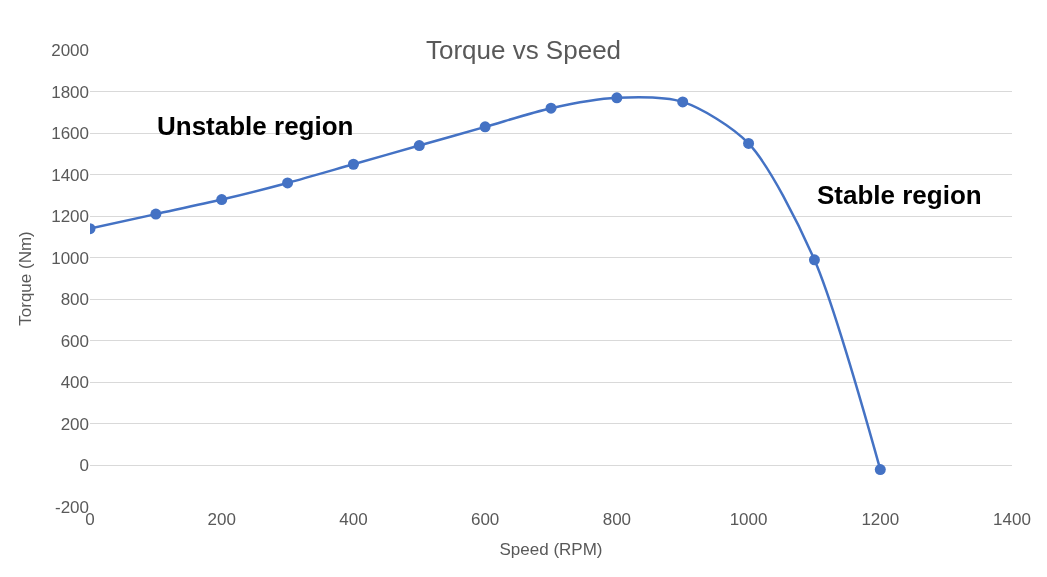 Image resolution: width=1047 pixels, height=577 pixels. I want to click on y-tick-label: 1400, so click(70, 175).